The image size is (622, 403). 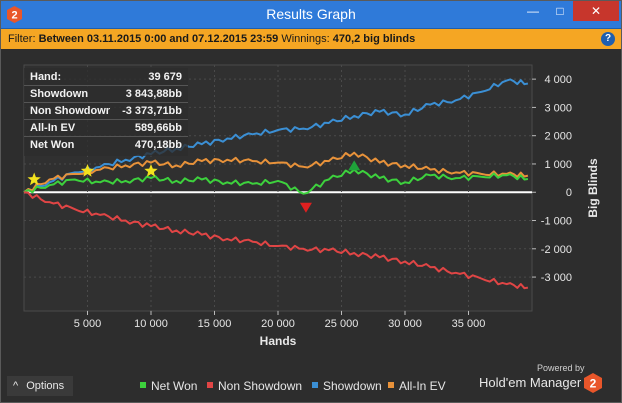 I want to click on options-label: Options, so click(x=45, y=386).